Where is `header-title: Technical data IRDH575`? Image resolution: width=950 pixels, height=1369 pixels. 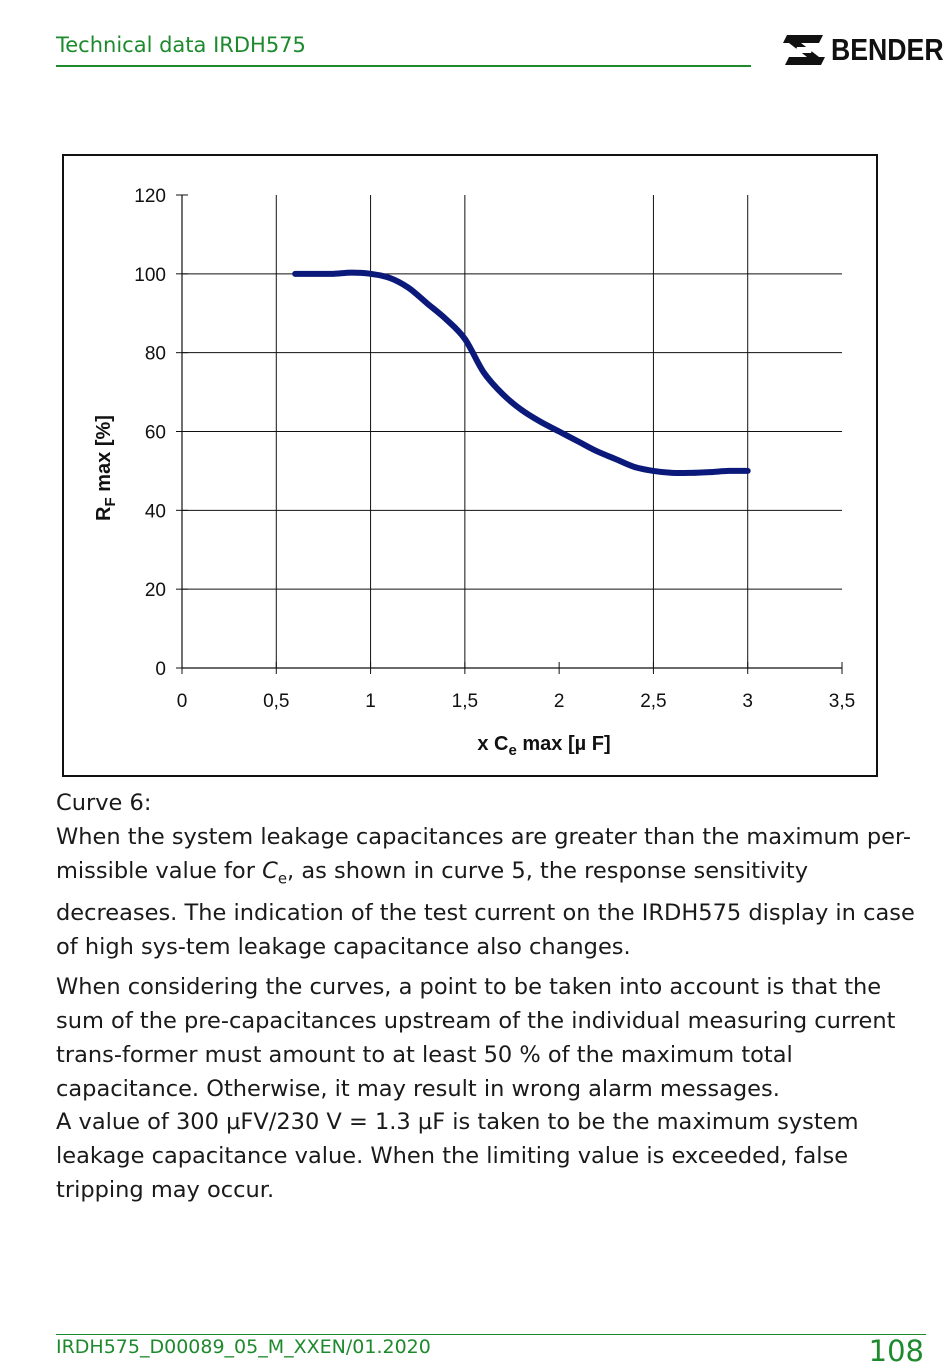
header-title: Technical data IRDH575 is located at coordinates (181, 45).